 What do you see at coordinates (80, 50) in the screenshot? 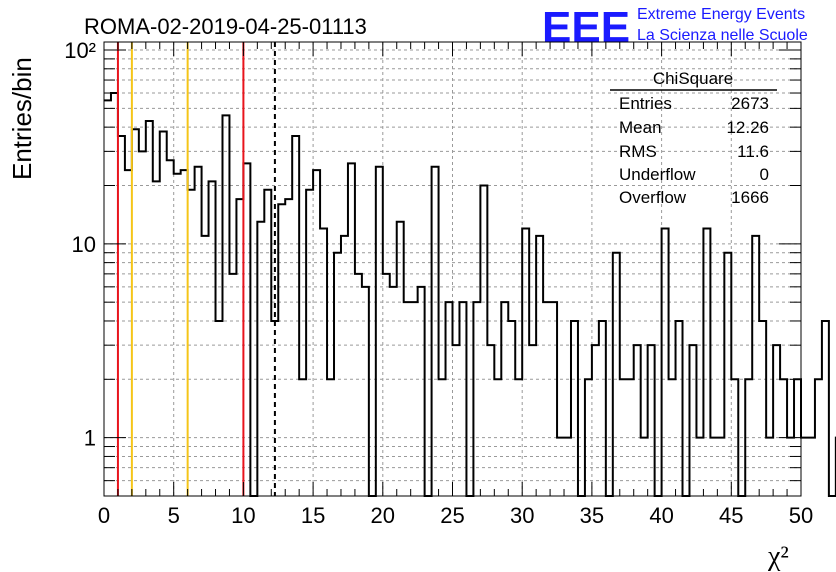
I see `y-tick-label: 10²` at bounding box center [80, 50].